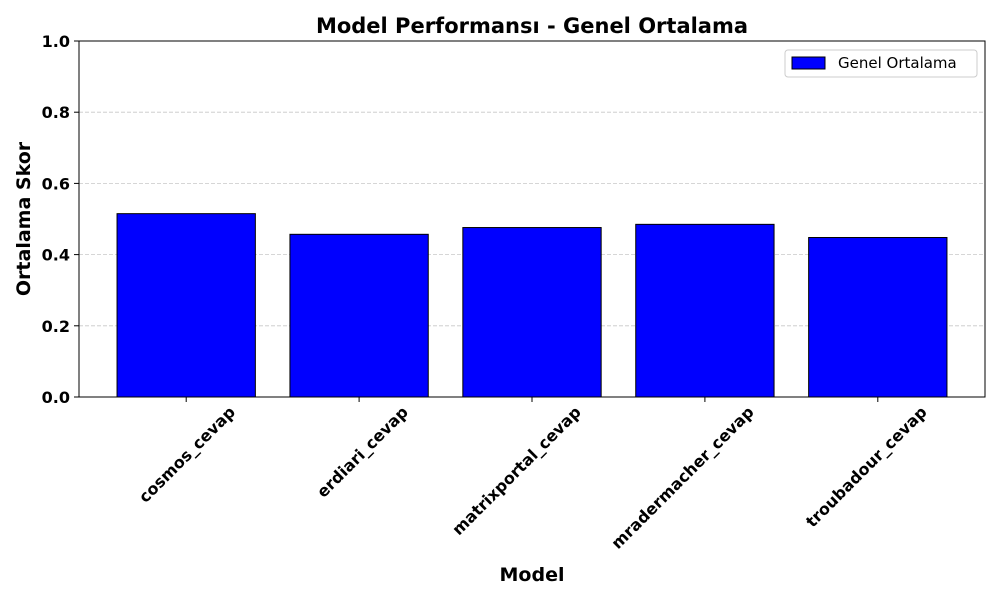 This screenshot has height=600, width=1000. I want to click on legend-label: Genel Ortalama, so click(897, 63).